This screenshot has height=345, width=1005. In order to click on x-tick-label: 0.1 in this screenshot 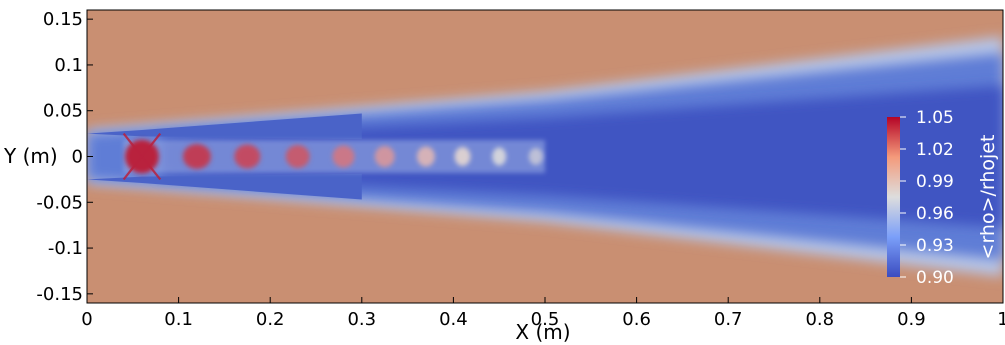, I will do `click(178, 319)`.